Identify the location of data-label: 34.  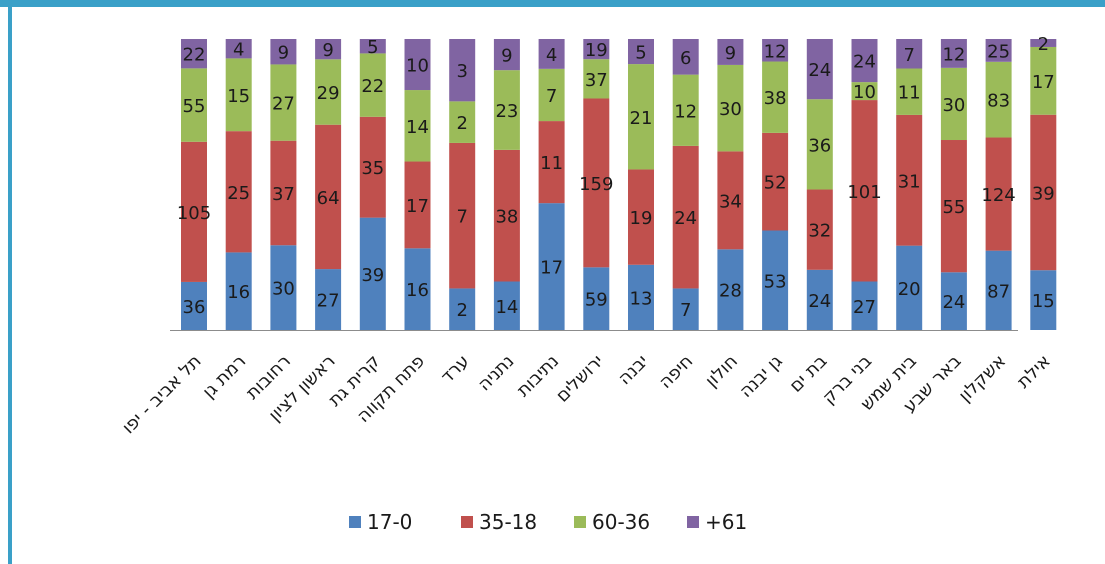
(730, 201).